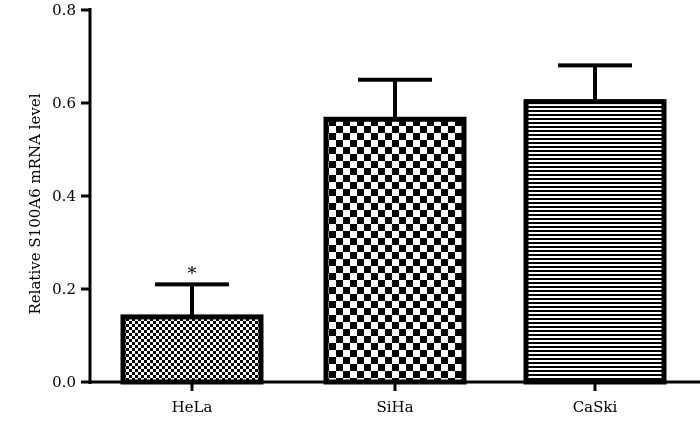 The width and height of the screenshot is (700, 424). Describe the element at coordinates (192, 349) in the screenshot. I see `bar-hela` at that location.